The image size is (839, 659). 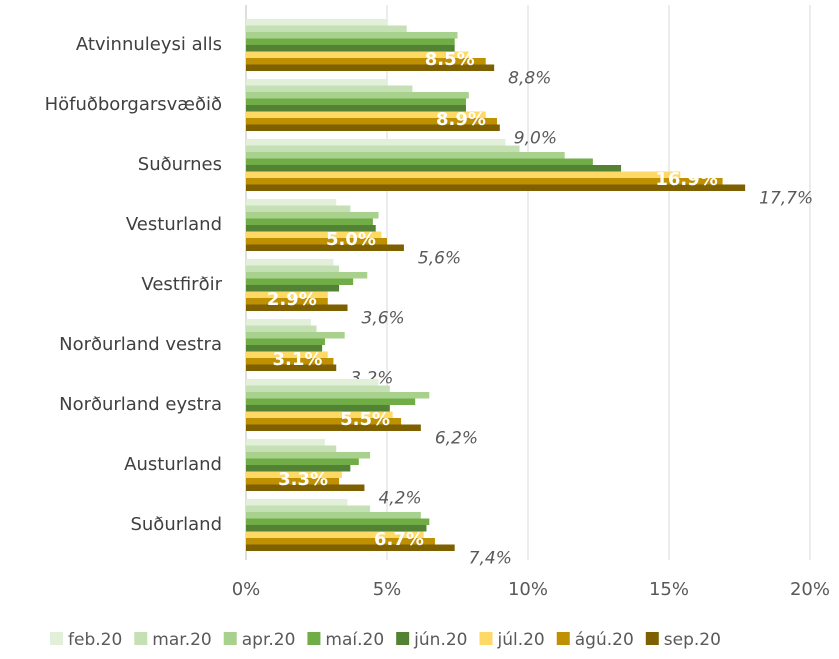 What do you see at coordinates (387, 589) in the screenshot?
I see `x-tick-label: 5%` at bounding box center [387, 589].